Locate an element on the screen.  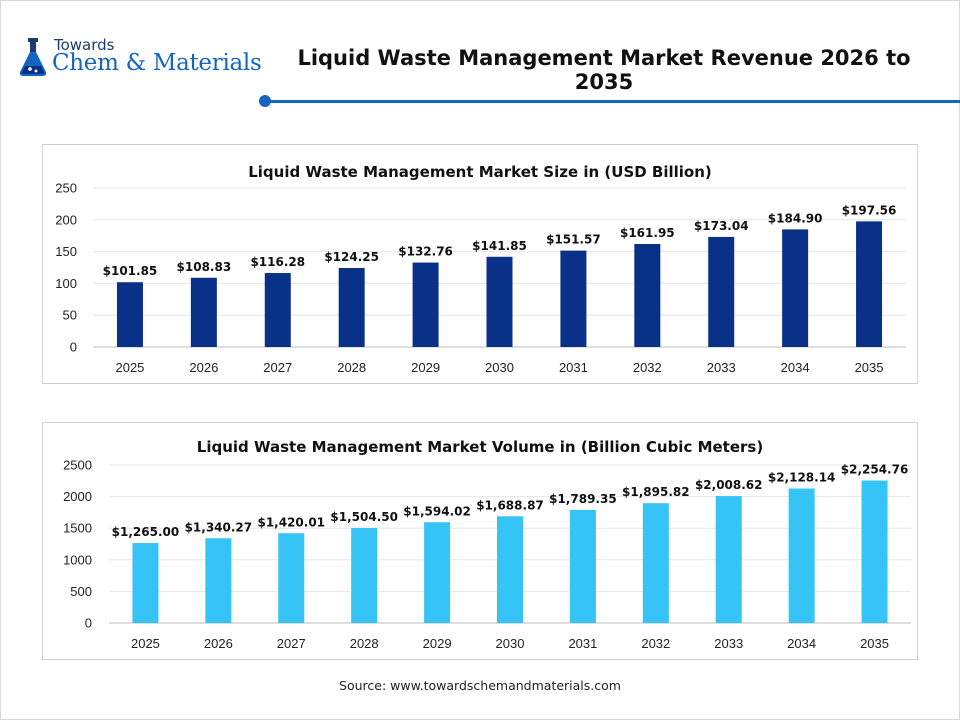
data-label: $1,789.35 is located at coordinates (583, 499).